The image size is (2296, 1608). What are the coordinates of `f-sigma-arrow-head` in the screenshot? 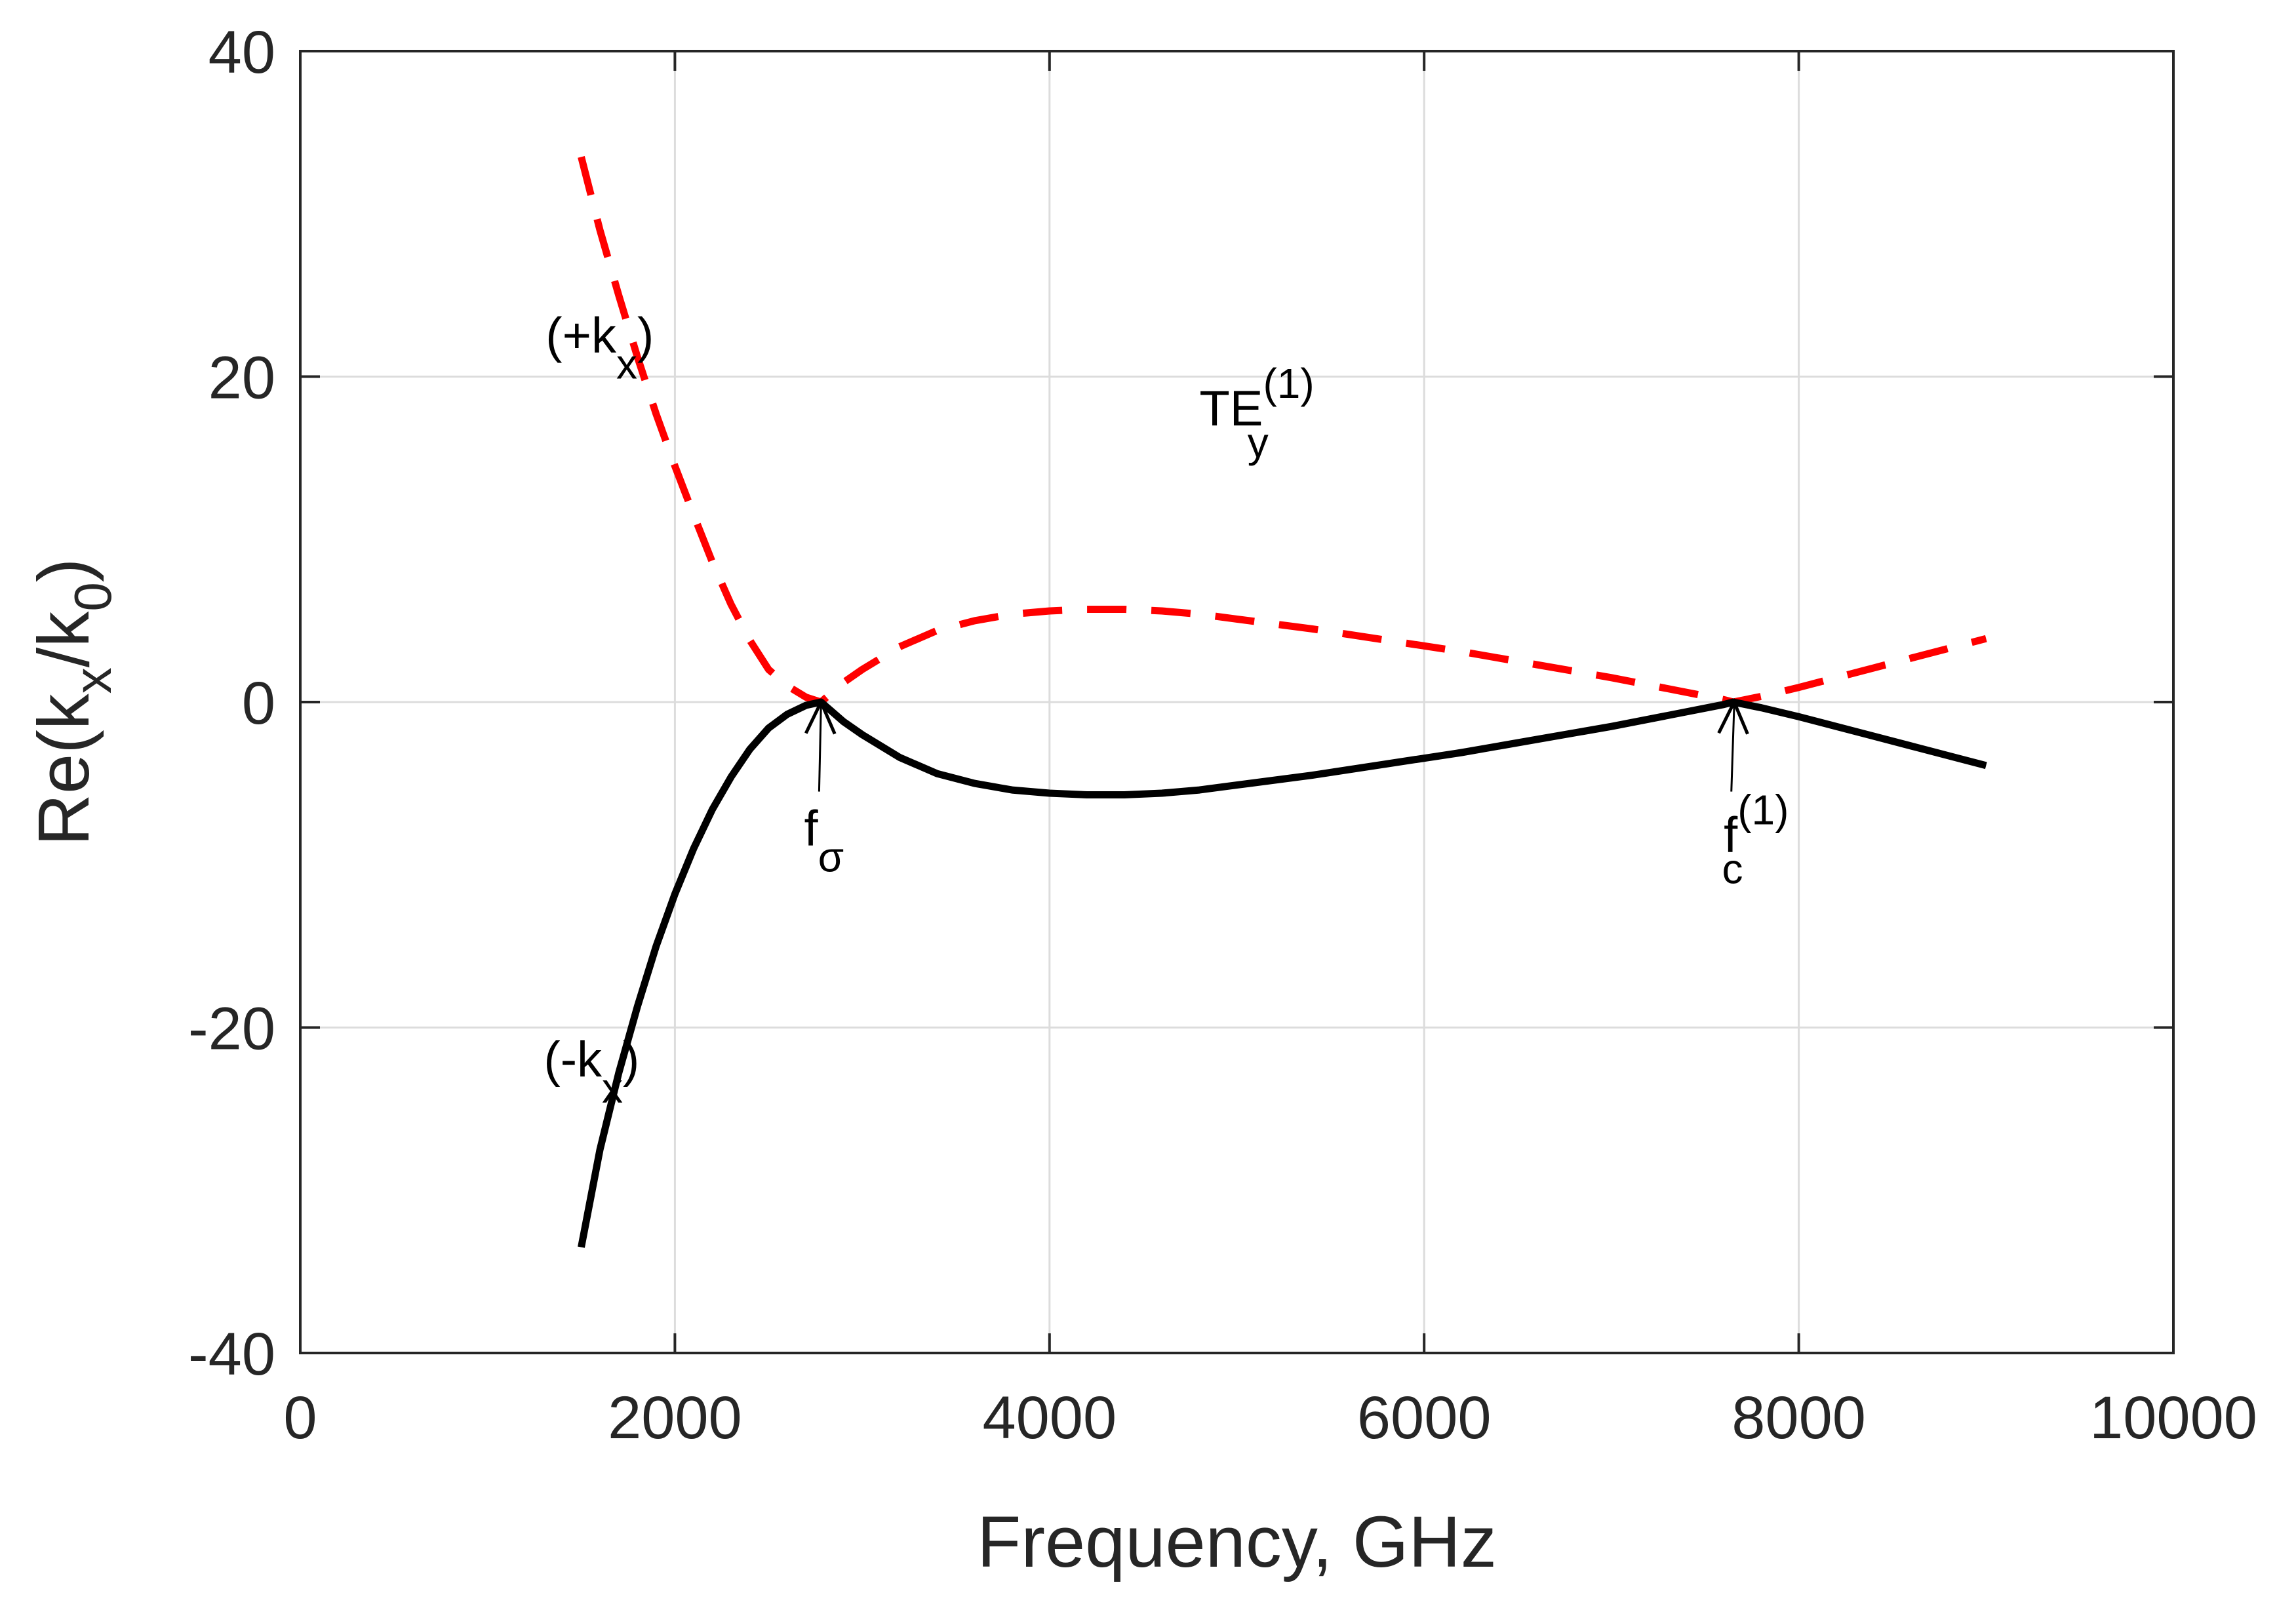 It's located at (820, 716).